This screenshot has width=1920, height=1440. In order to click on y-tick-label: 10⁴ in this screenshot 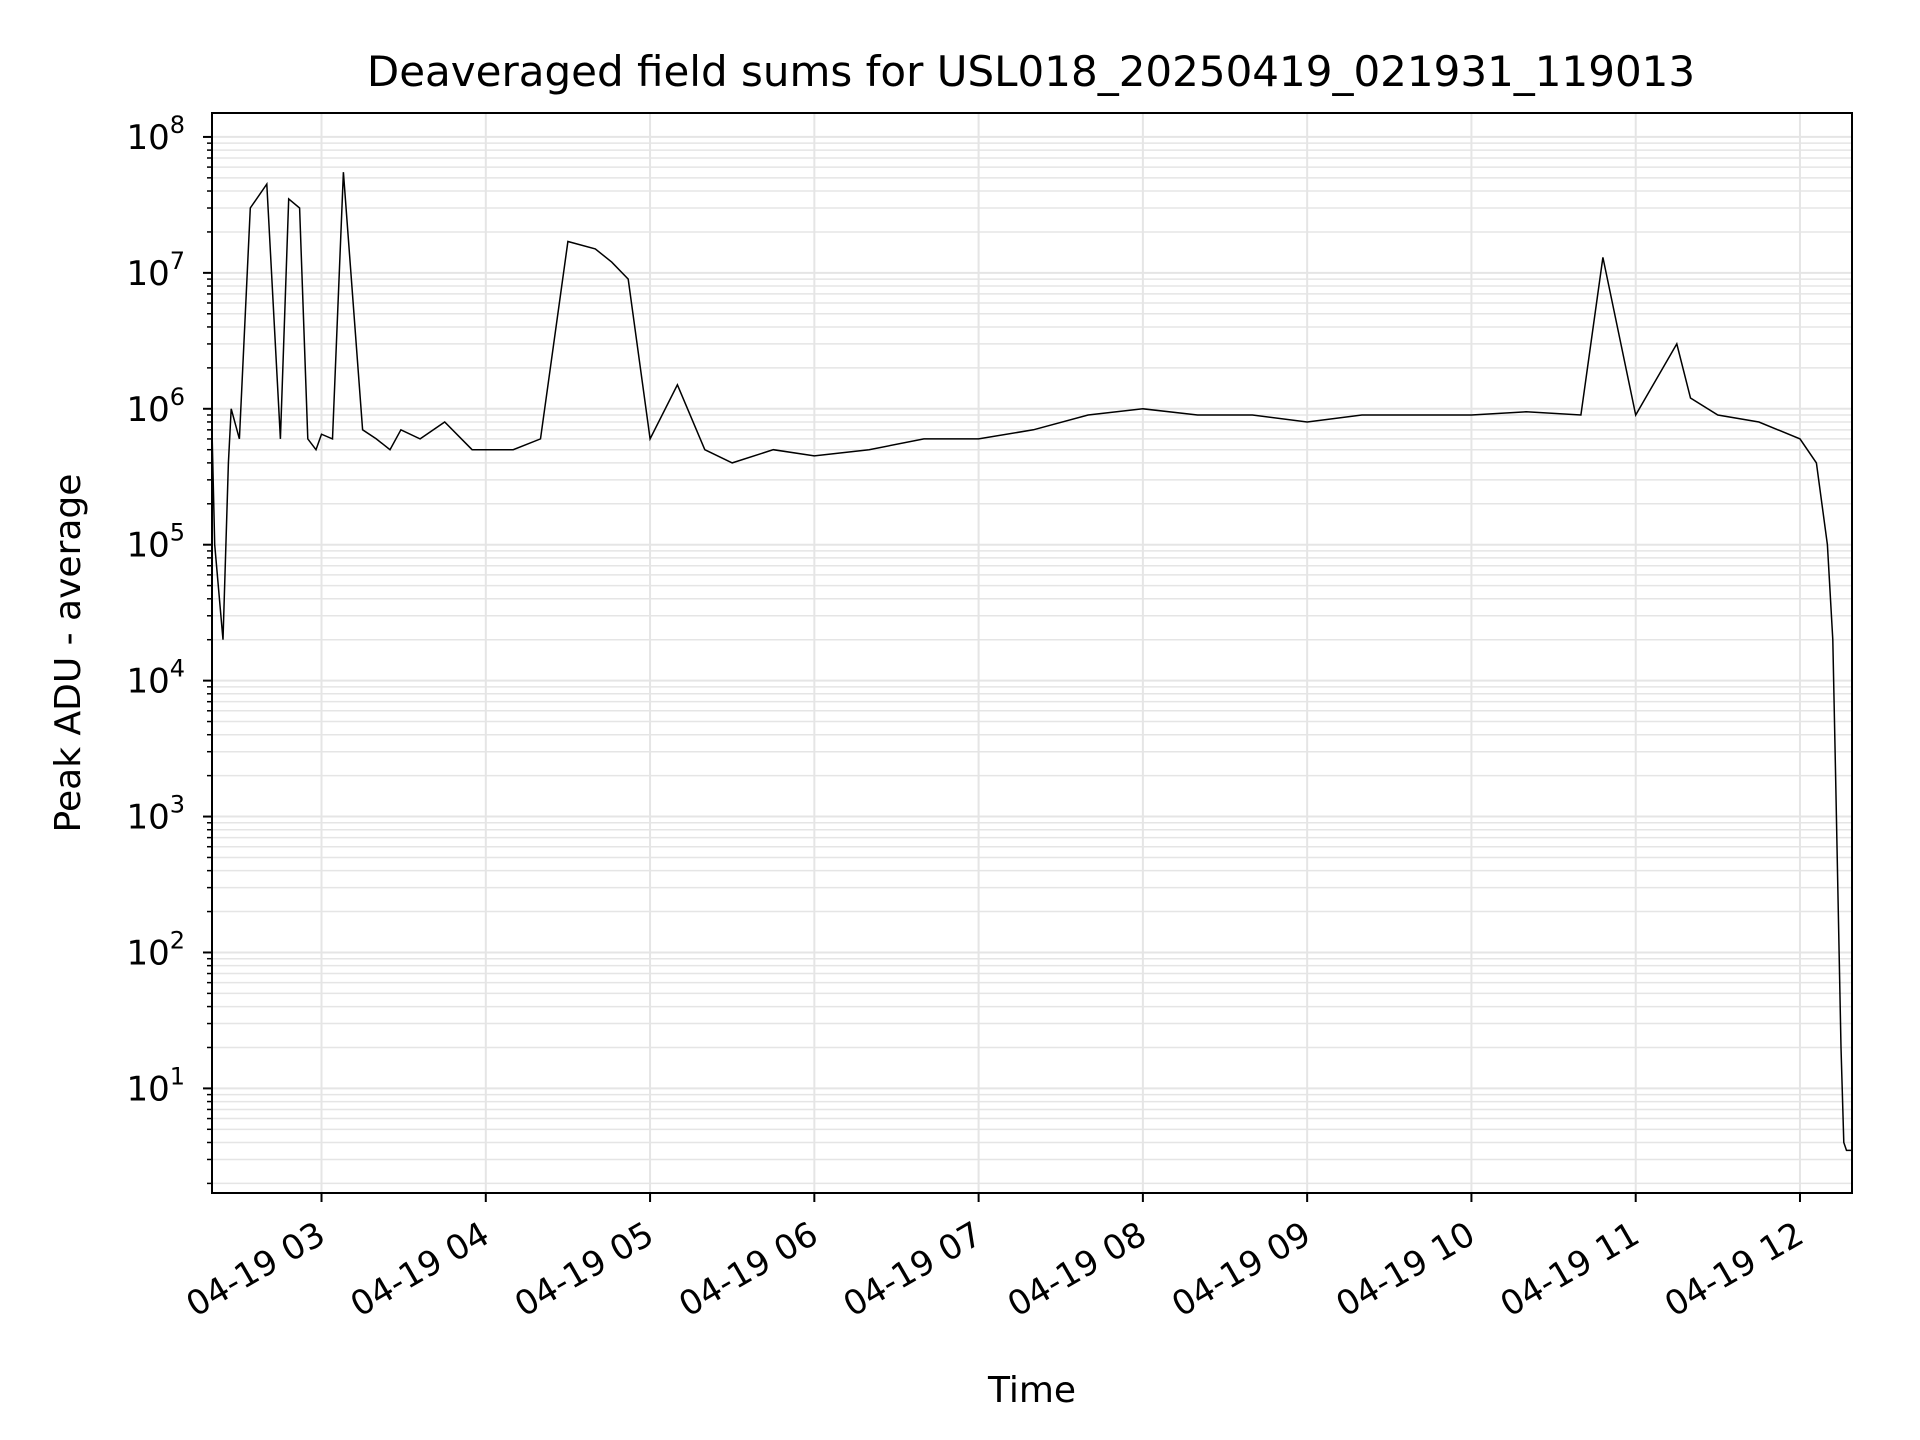, I will do `click(155, 678)`.